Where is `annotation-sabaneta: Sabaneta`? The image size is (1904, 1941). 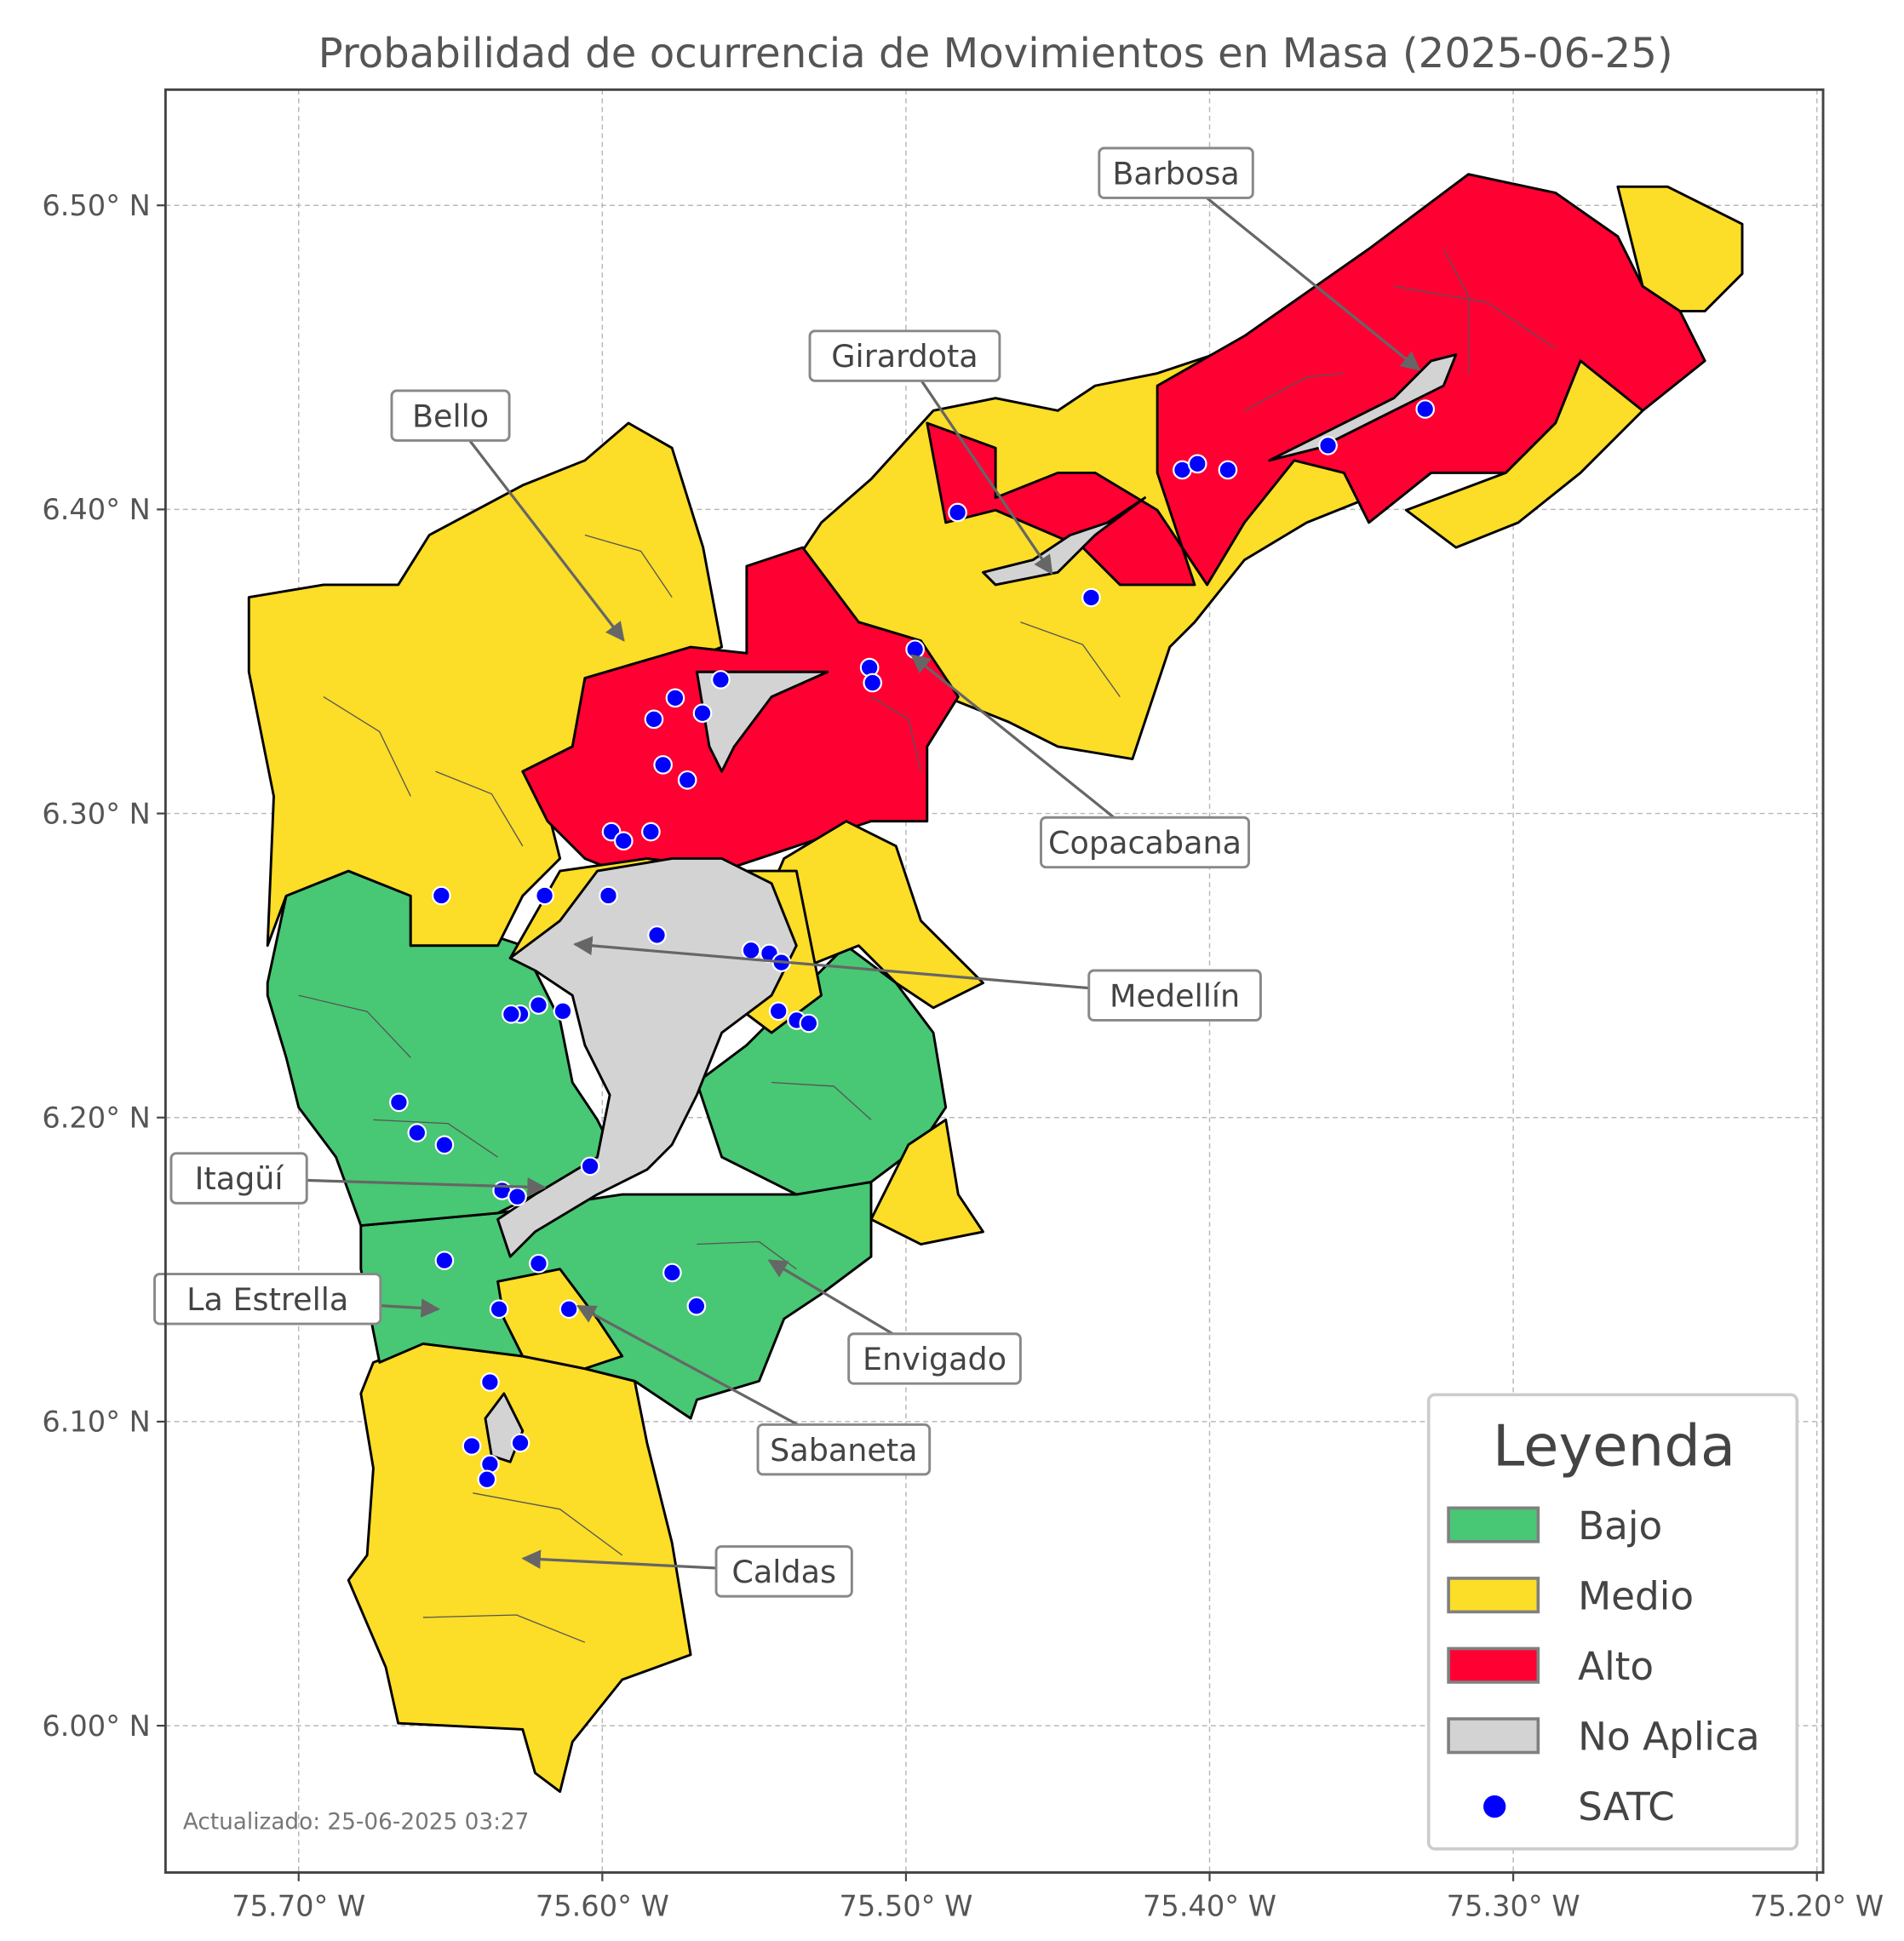 annotation-sabaneta: Sabaneta is located at coordinates (754, 1390).